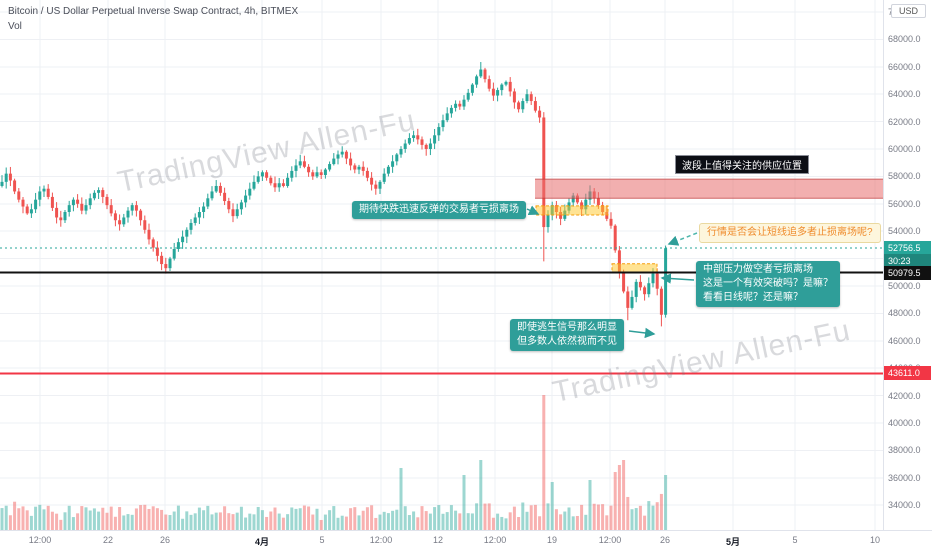 The height and width of the screenshot is (550, 932). Describe the element at coordinates (904, 176) in the screenshot. I see `price-axis-label: 58000.0` at that location.